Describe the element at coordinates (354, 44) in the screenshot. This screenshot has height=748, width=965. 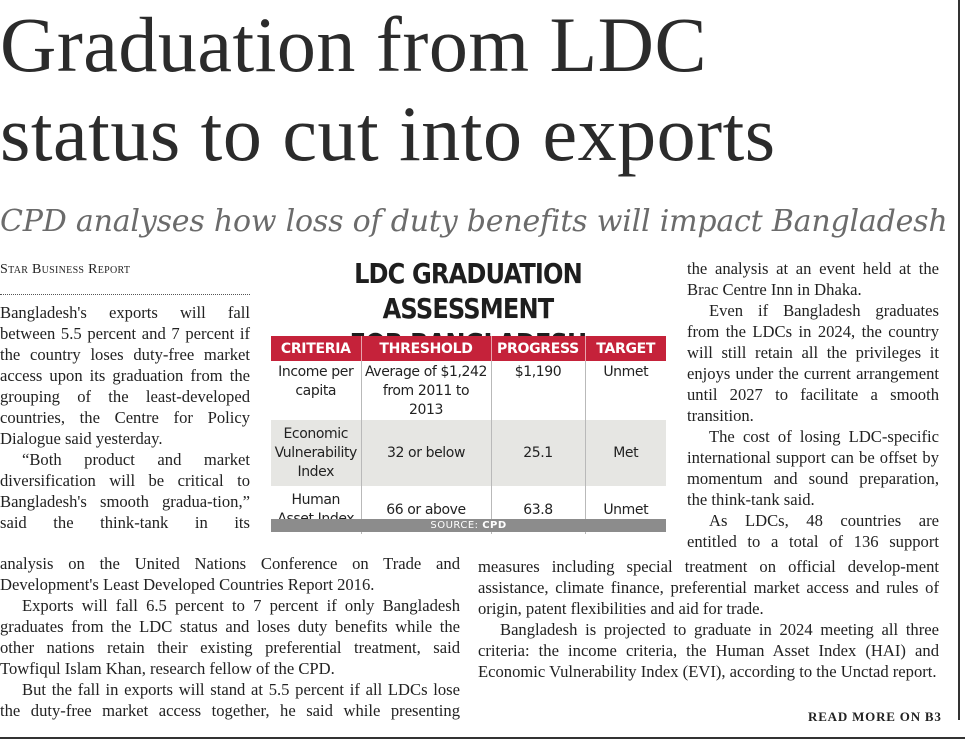
I see `headline-line-1: Graduation from LDC` at that location.